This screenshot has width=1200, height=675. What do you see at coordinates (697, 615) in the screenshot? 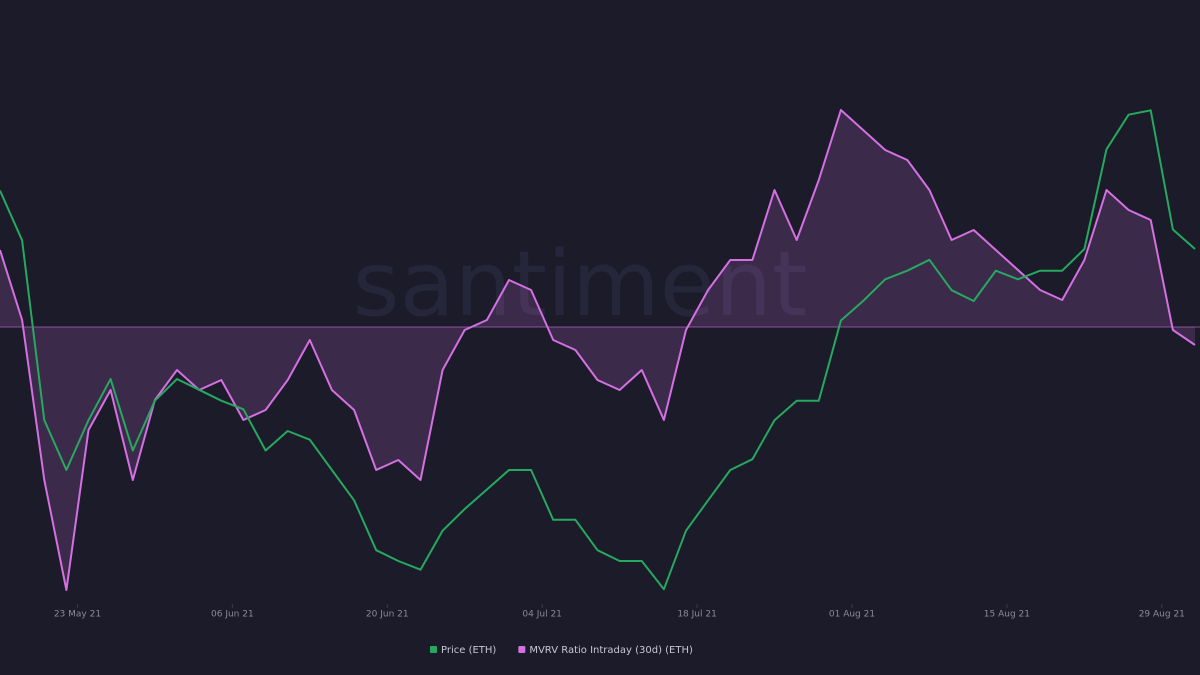
I see `x-tick-label: 18 Jul 21` at bounding box center [697, 615].